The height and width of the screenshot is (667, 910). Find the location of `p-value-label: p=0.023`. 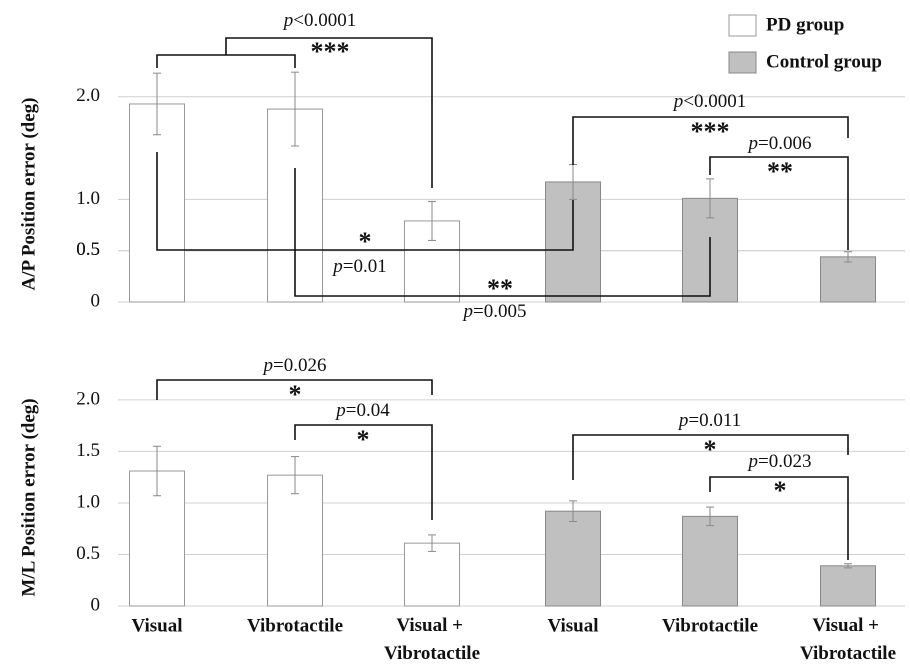

p-value-label: p=0.023 is located at coordinates (779, 461).